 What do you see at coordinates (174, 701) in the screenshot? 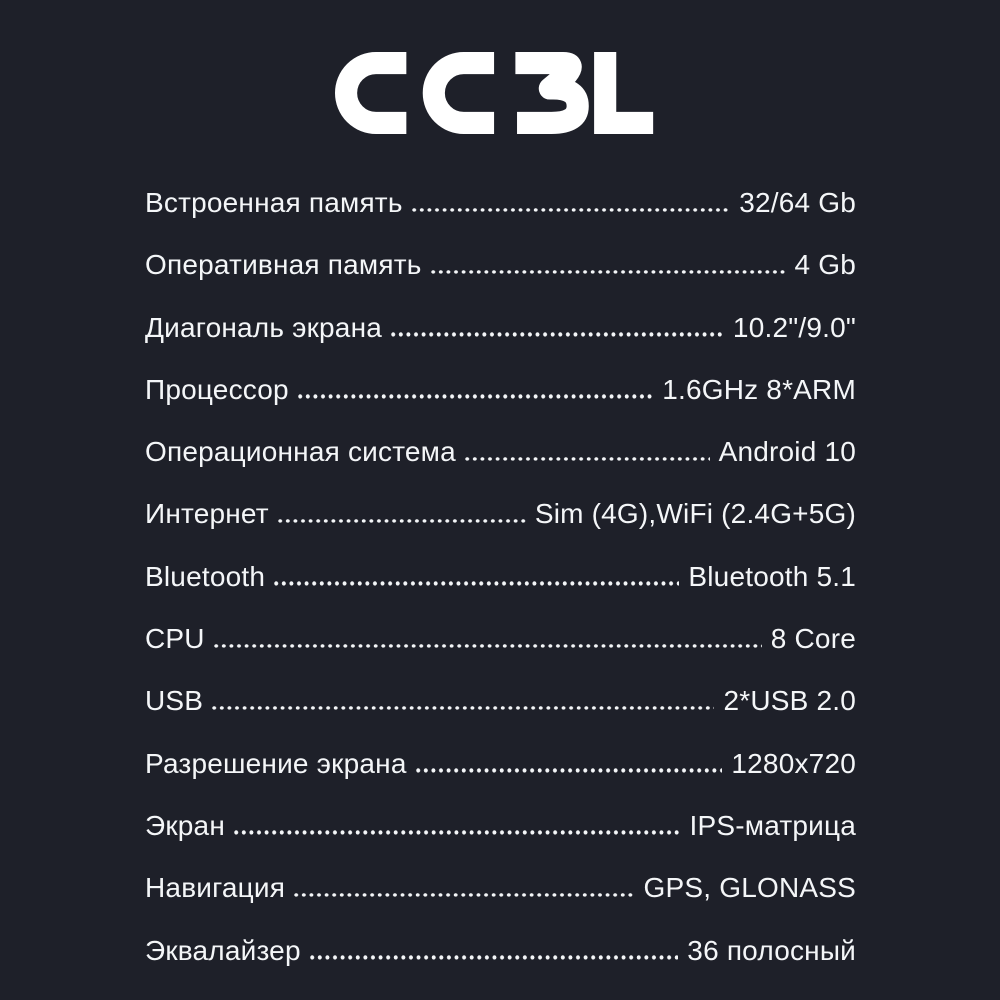
I see `spec-label: USB` at bounding box center [174, 701].